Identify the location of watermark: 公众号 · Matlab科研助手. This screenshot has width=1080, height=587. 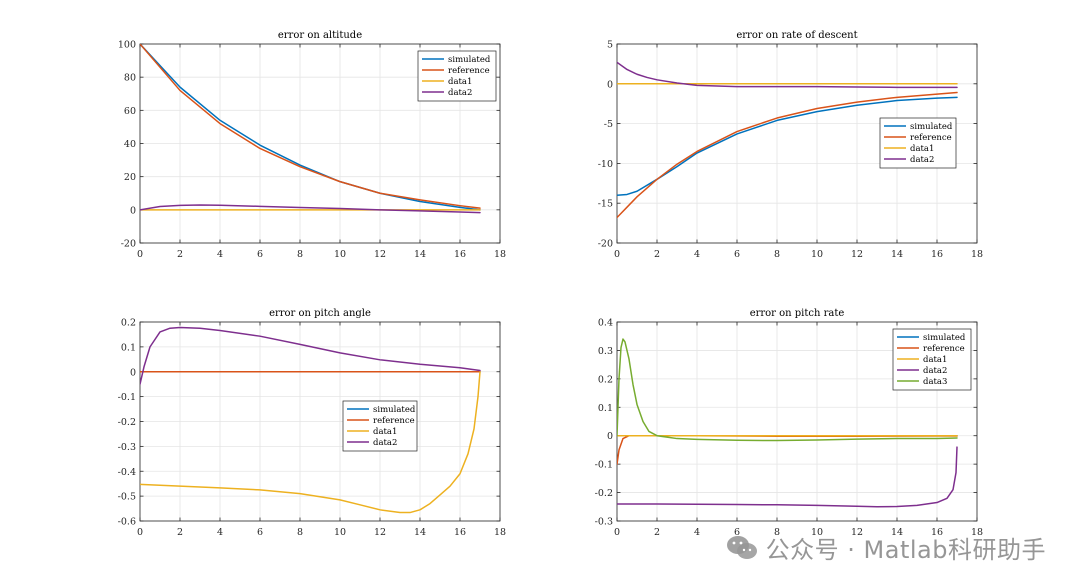
(886, 547).